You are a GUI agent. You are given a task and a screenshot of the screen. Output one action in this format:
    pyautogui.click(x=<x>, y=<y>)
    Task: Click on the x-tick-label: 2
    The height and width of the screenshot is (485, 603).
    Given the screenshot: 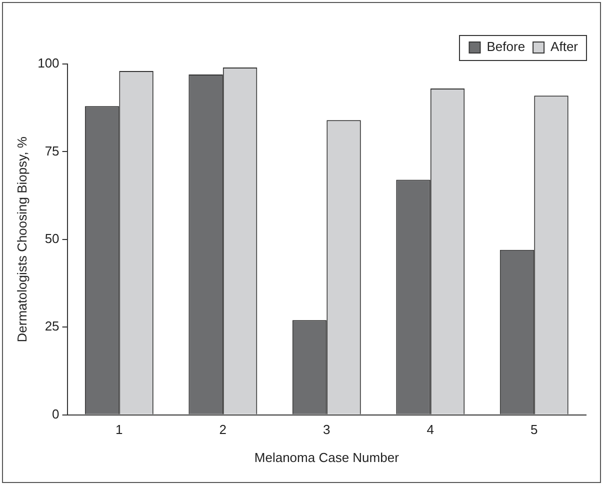 What is the action you would take?
    pyautogui.click(x=223, y=430)
    